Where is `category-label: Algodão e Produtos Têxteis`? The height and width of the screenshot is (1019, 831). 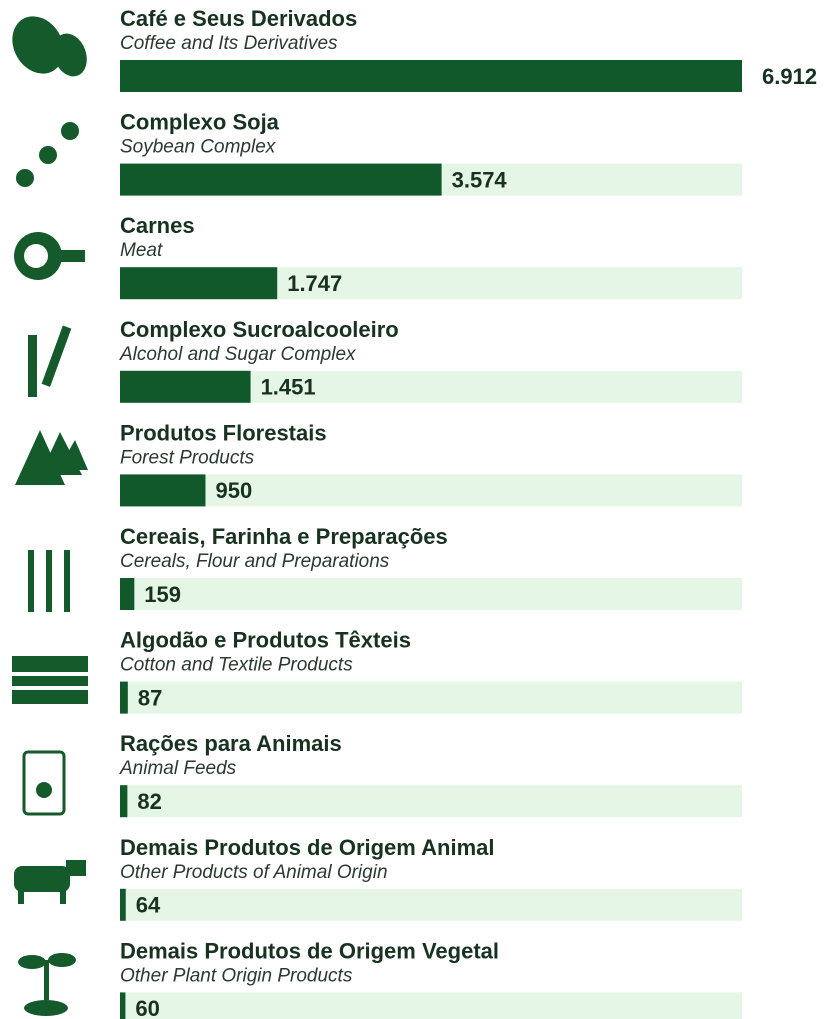 category-label: Algodão e Produtos Têxteis is located at coordinates (265, 640).